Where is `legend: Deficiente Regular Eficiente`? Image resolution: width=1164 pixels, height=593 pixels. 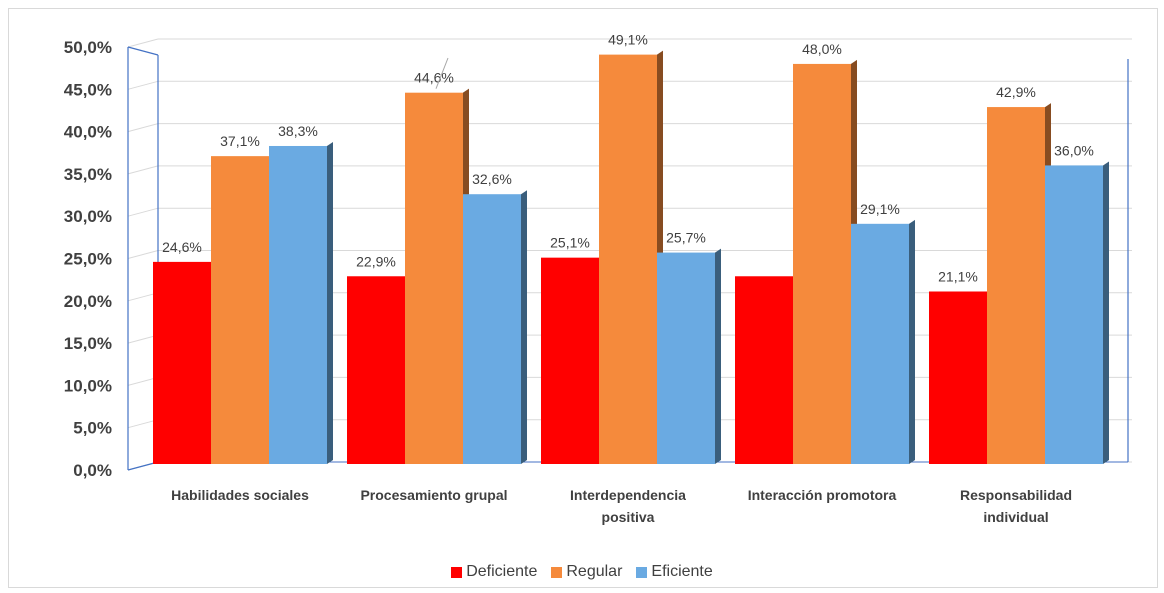 legend: Deficiente Regular Eficiente is located at coordinates (582, 572).